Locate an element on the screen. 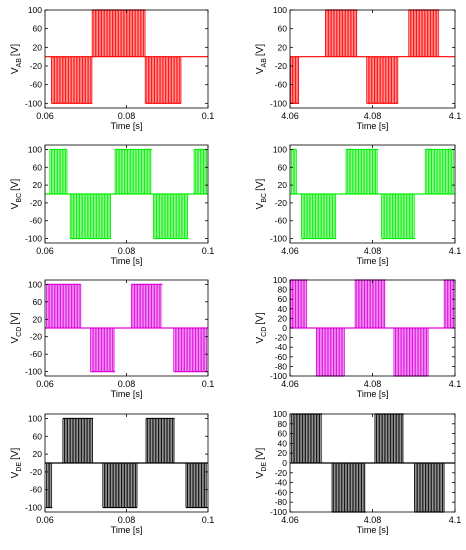 This screenshot has width=466, height=550. x-tick-label: 4.06 is located at coordinates (290, 116).